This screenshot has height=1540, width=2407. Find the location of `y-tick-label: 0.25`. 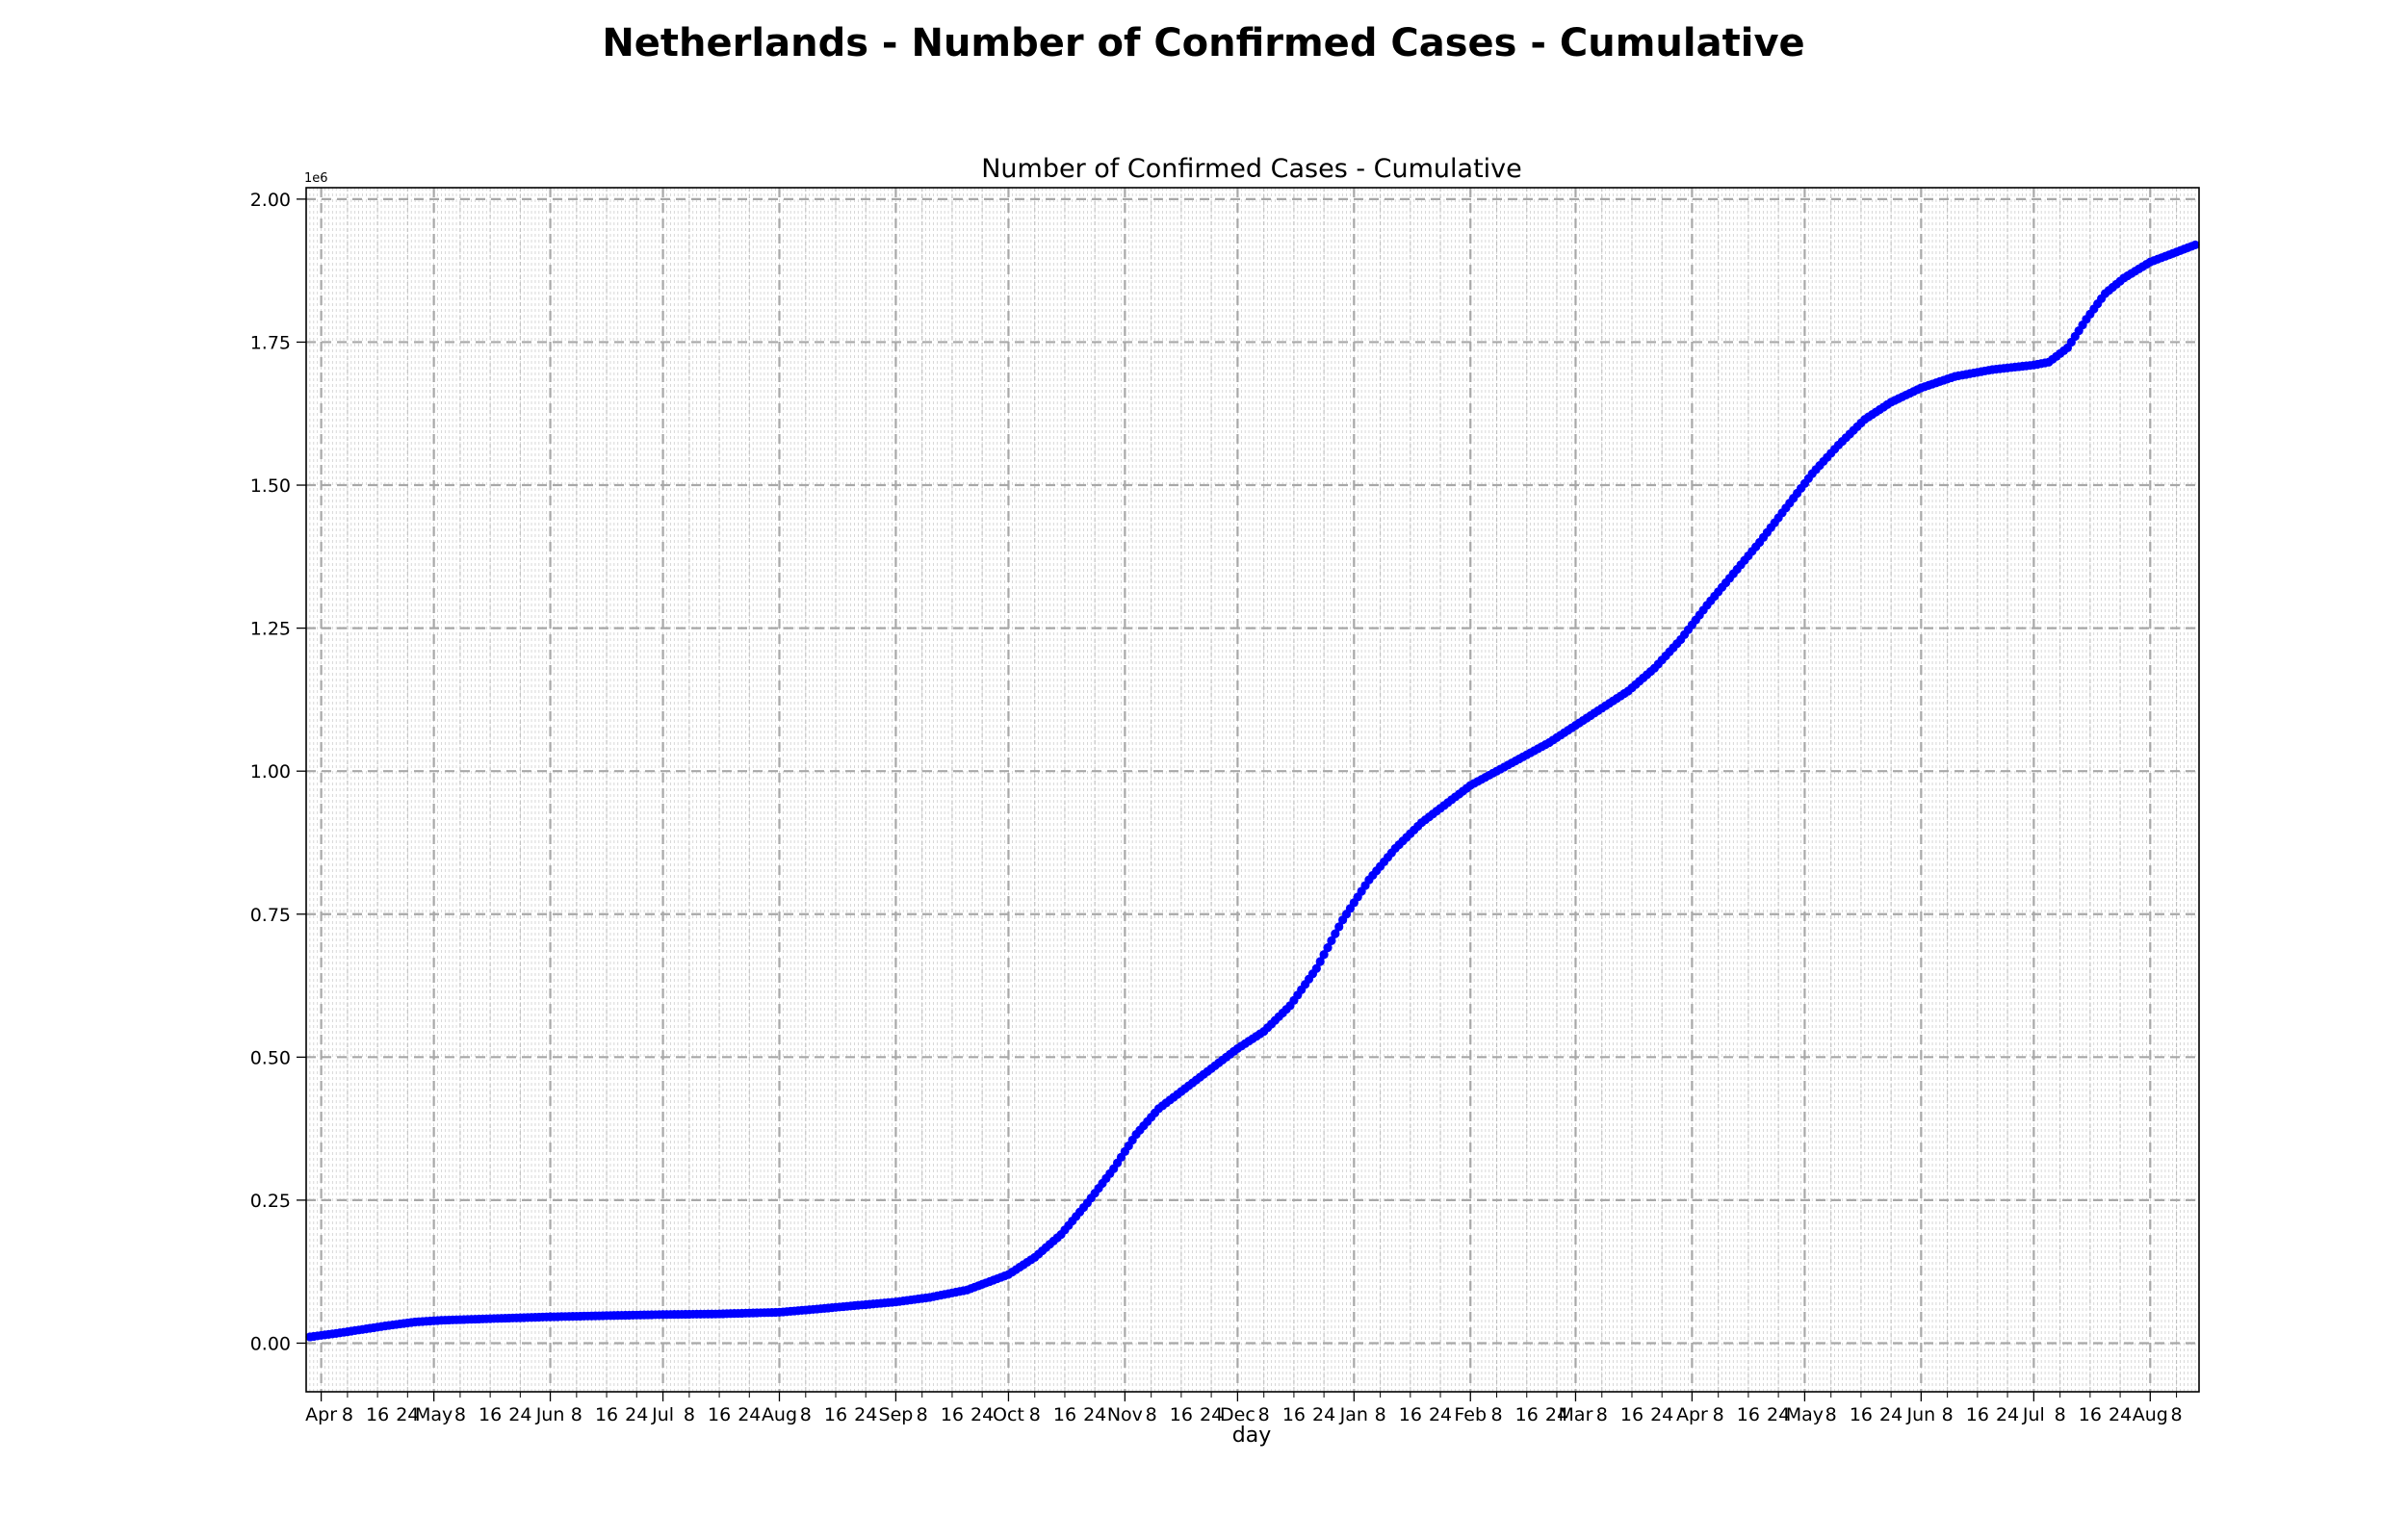

y-tick-label: 0.25 is located at coordinates (271, 1201).